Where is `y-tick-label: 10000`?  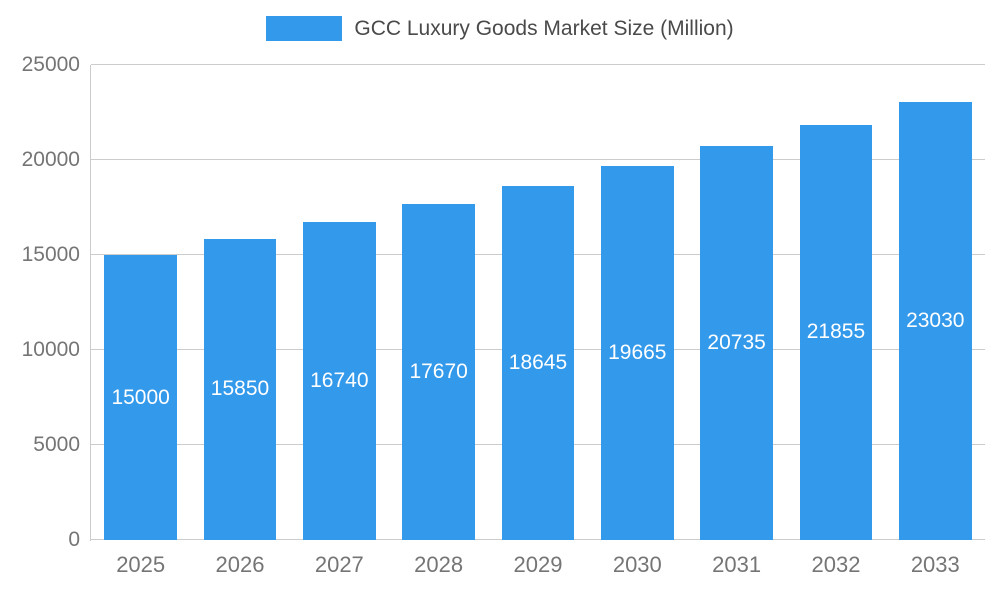 y-tick-label: 10000 is located at coordinates (50, 349).